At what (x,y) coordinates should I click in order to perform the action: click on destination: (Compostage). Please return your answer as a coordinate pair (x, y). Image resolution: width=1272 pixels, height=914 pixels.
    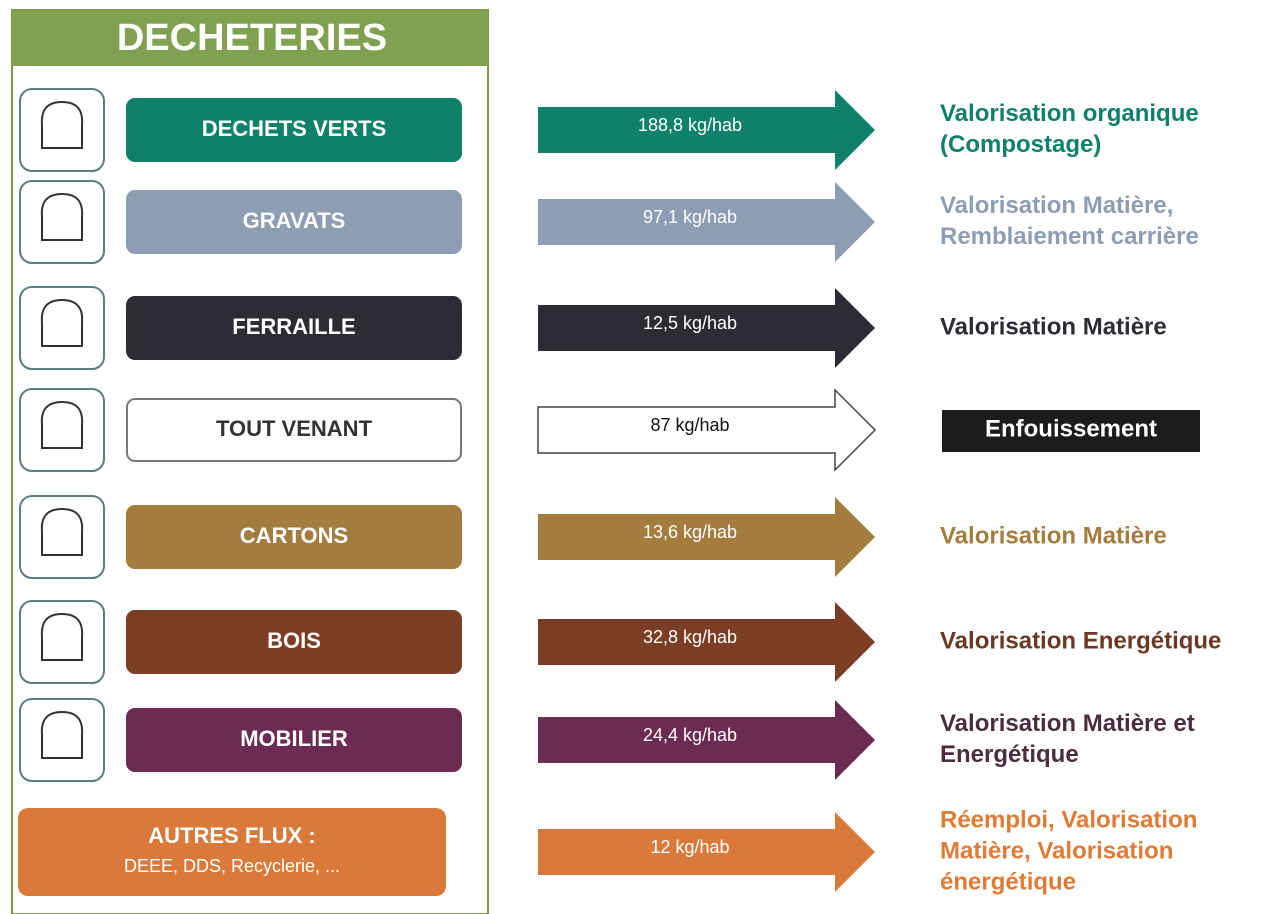
    Looking at the image, I should click on (1020, 144).